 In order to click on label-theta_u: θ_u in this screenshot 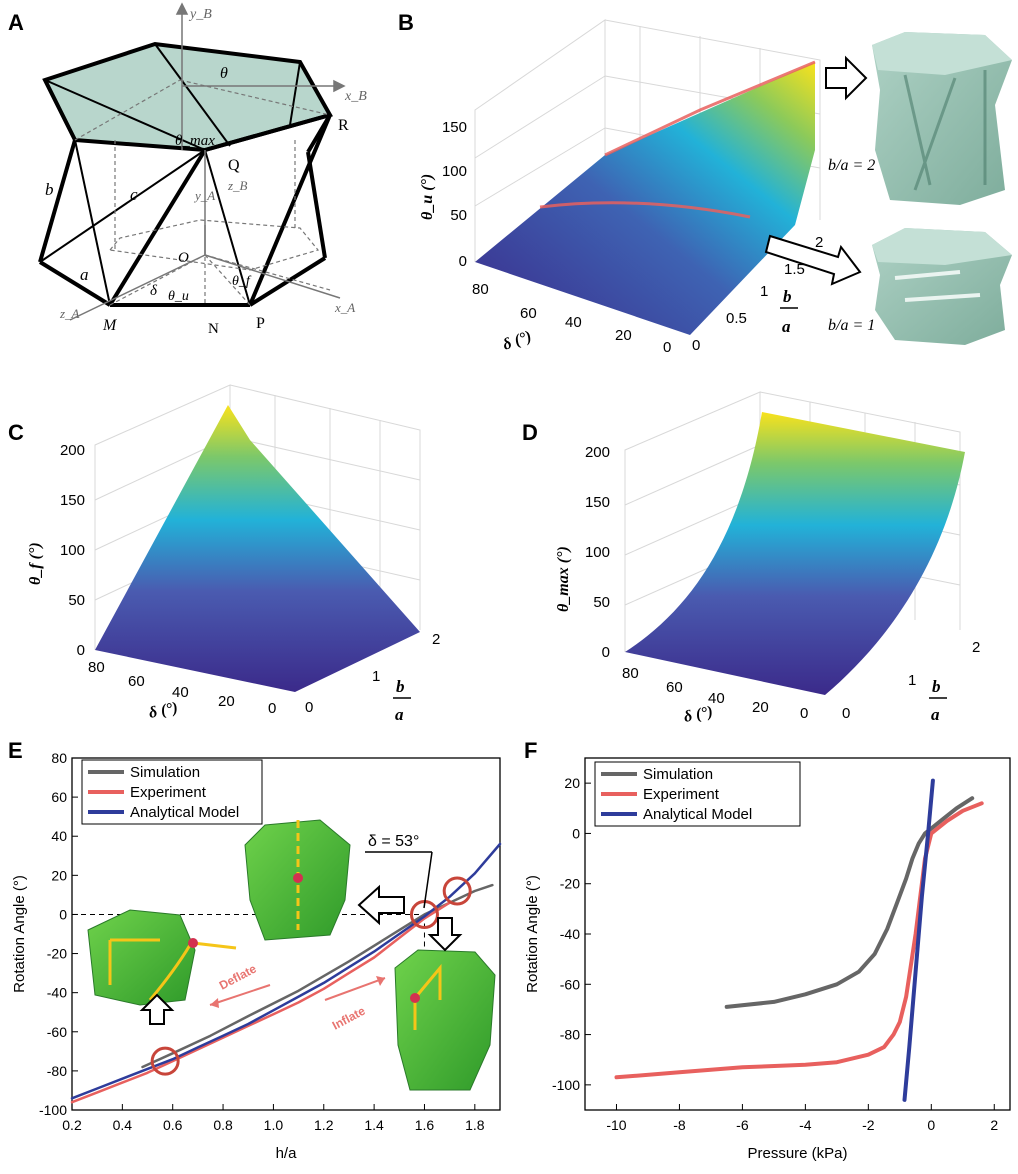, I will do `click(178, 296)`.